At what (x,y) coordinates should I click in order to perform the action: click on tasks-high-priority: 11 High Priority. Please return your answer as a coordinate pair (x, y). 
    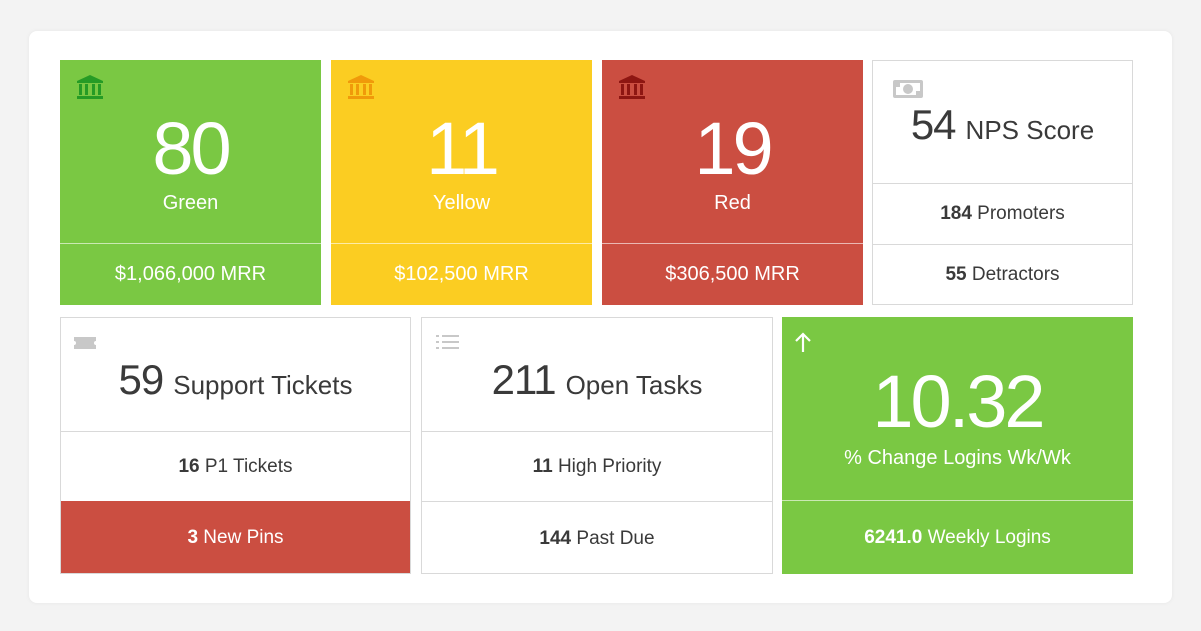
    Looking at the image, I should click on (597, 467).